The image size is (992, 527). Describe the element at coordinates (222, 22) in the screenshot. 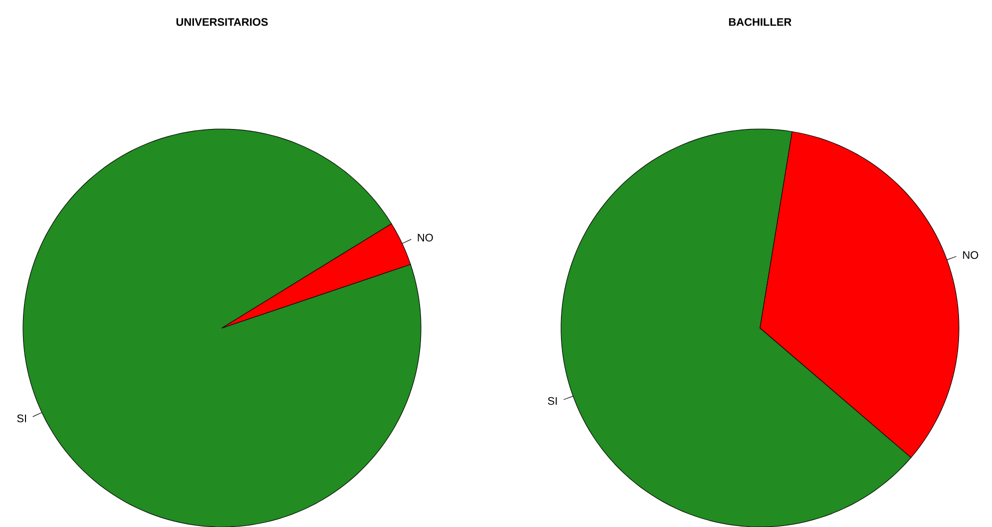

I see `chart-title: UNIVERSITARIOS` at that location.